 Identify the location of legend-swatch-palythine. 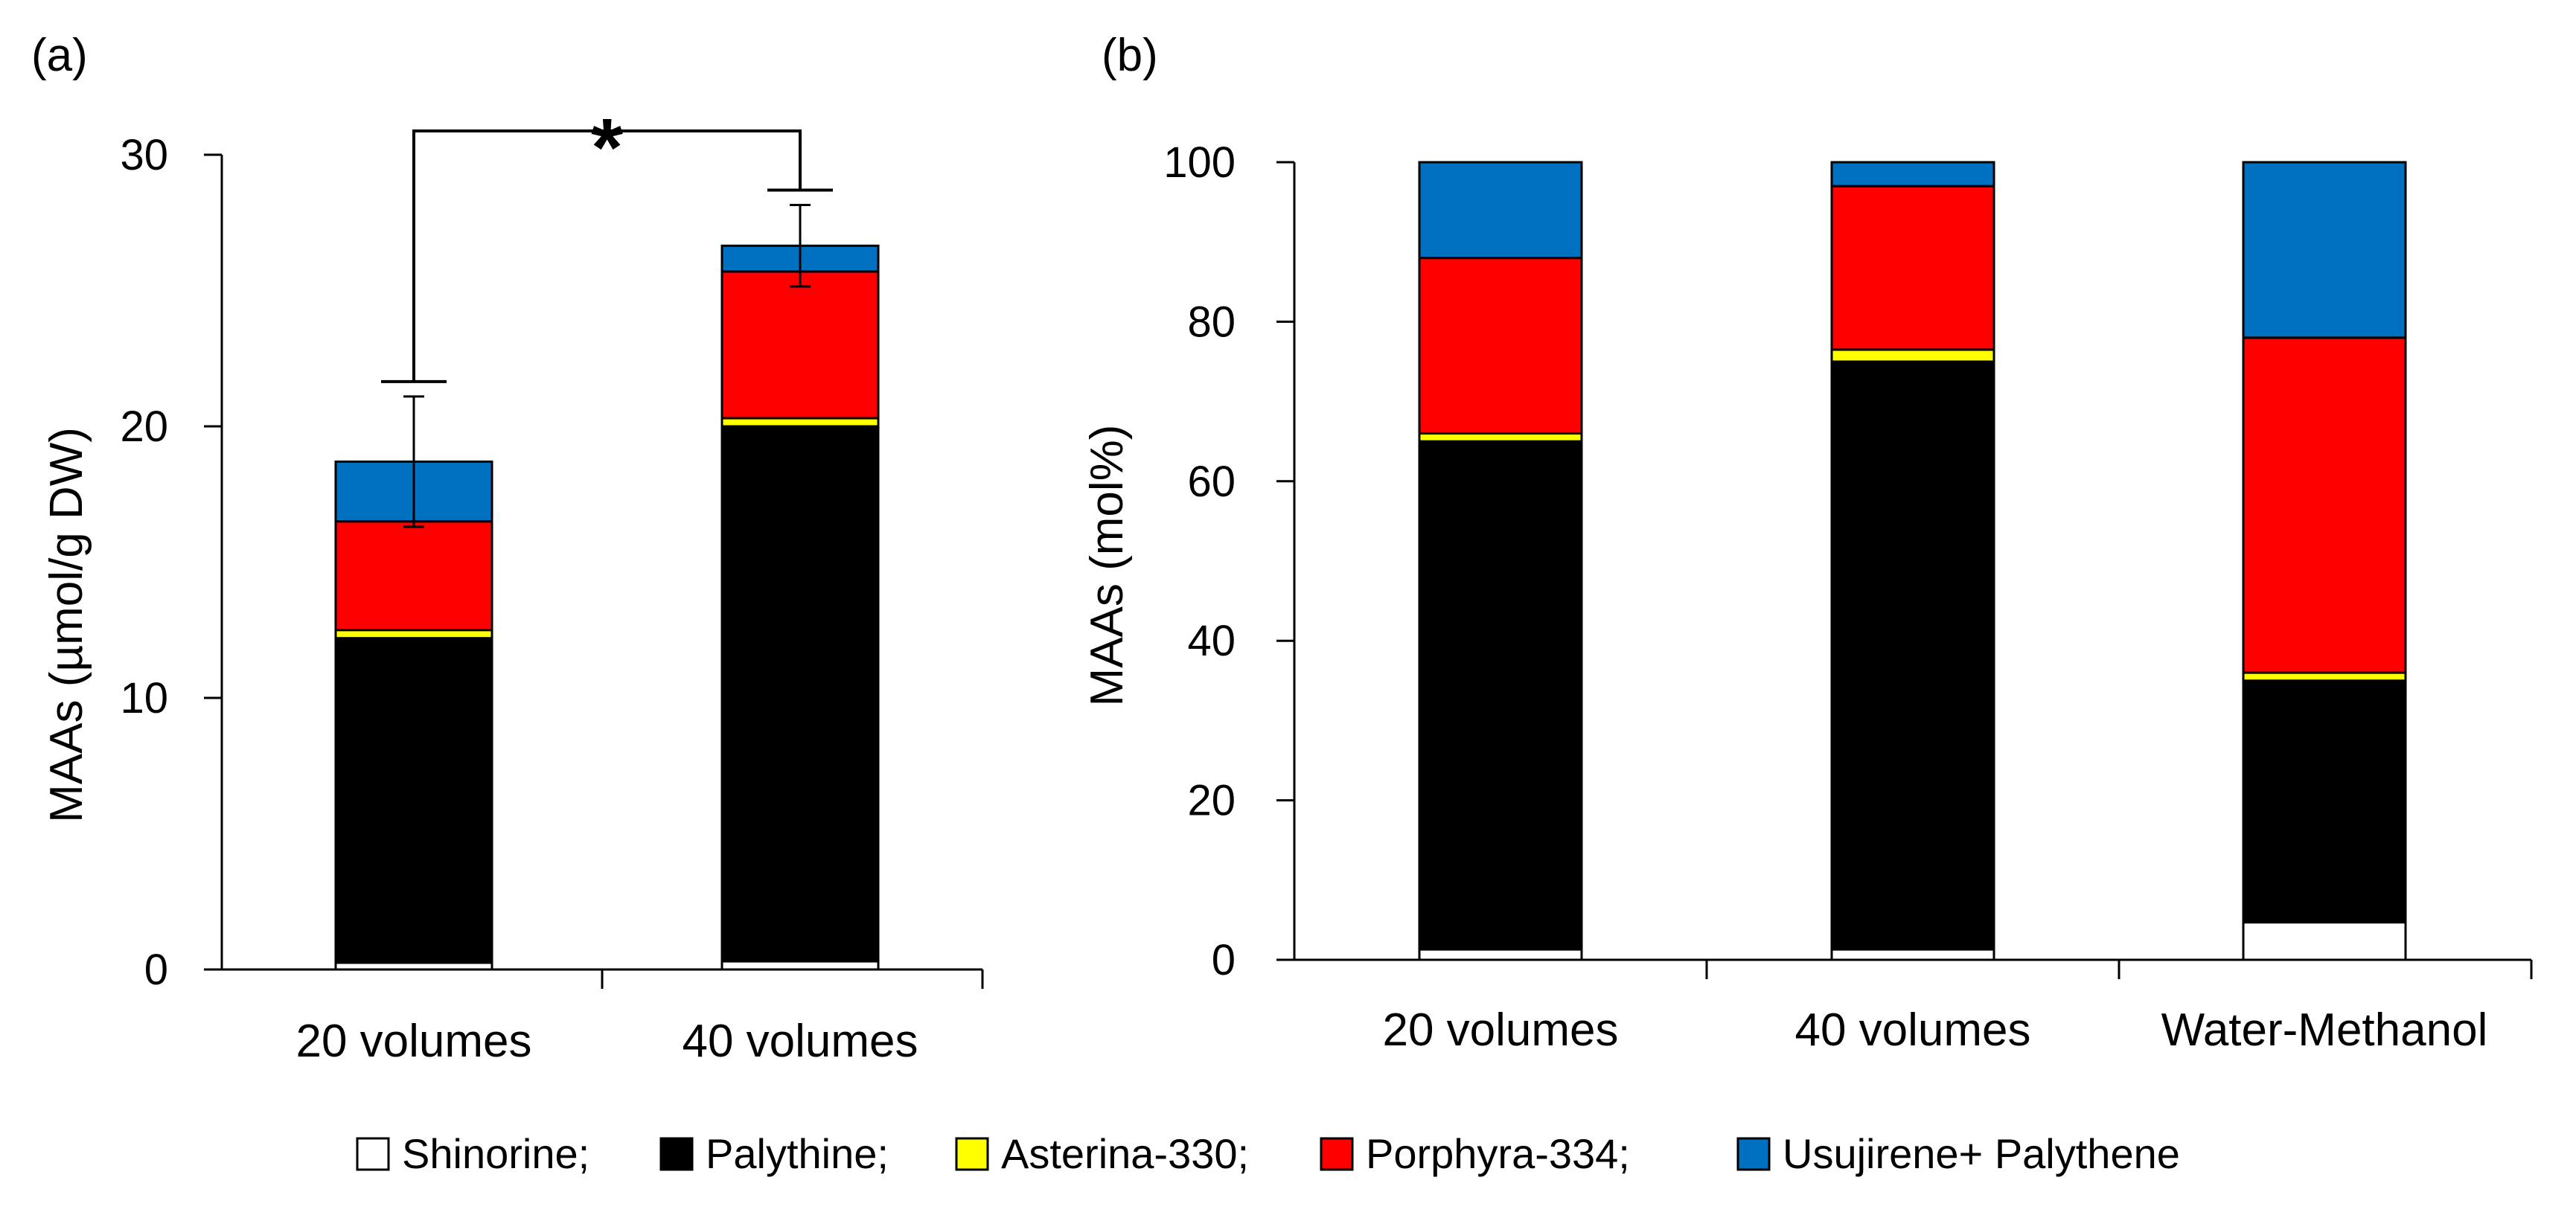
(676, 1154).